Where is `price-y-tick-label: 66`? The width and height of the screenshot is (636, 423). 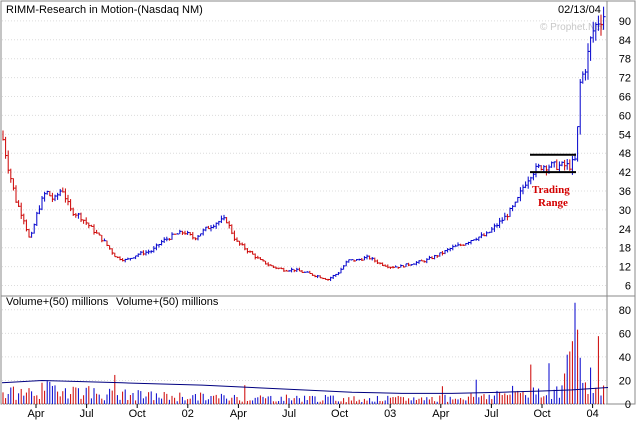
price-y-tick-label: 66 is located at coordinates (625, 98).